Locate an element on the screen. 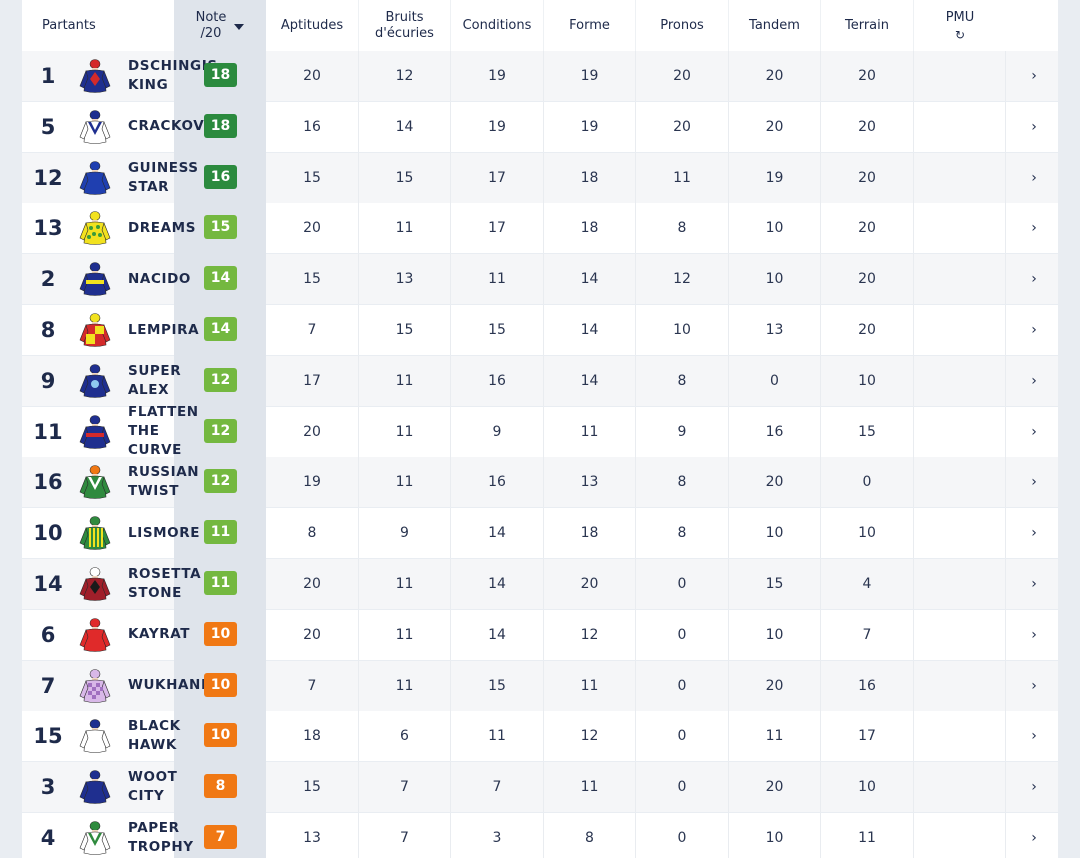 The width and height of the screenshot is (1080, 858). refresh-icon: ↻ is located at coordinates (960, 34).